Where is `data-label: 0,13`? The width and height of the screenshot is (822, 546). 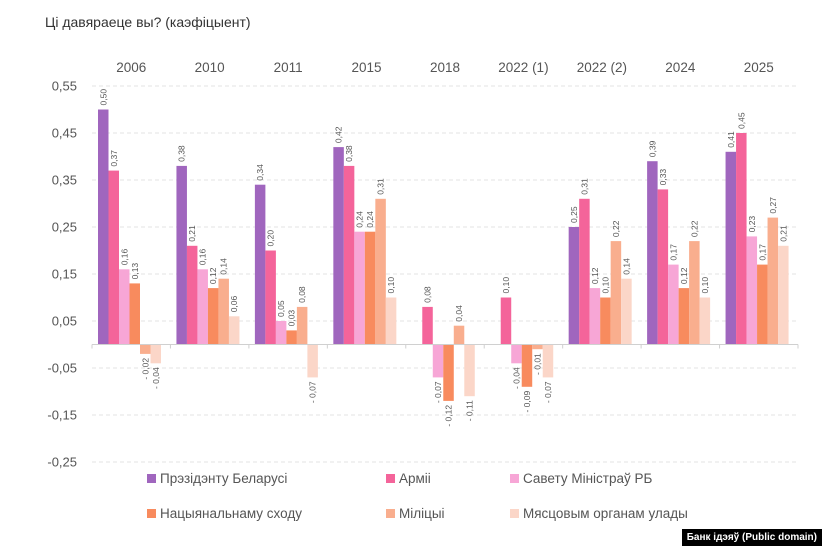
data-label: 0,13 is located at coordinates (135, 271).